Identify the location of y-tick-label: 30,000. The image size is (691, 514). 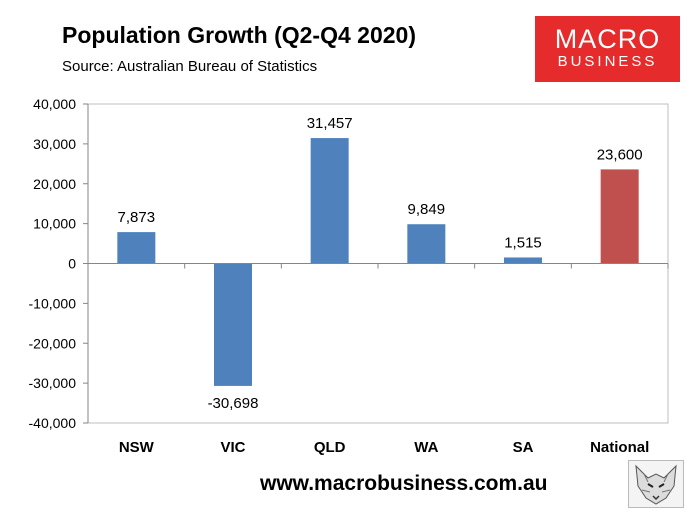
(54, 144).